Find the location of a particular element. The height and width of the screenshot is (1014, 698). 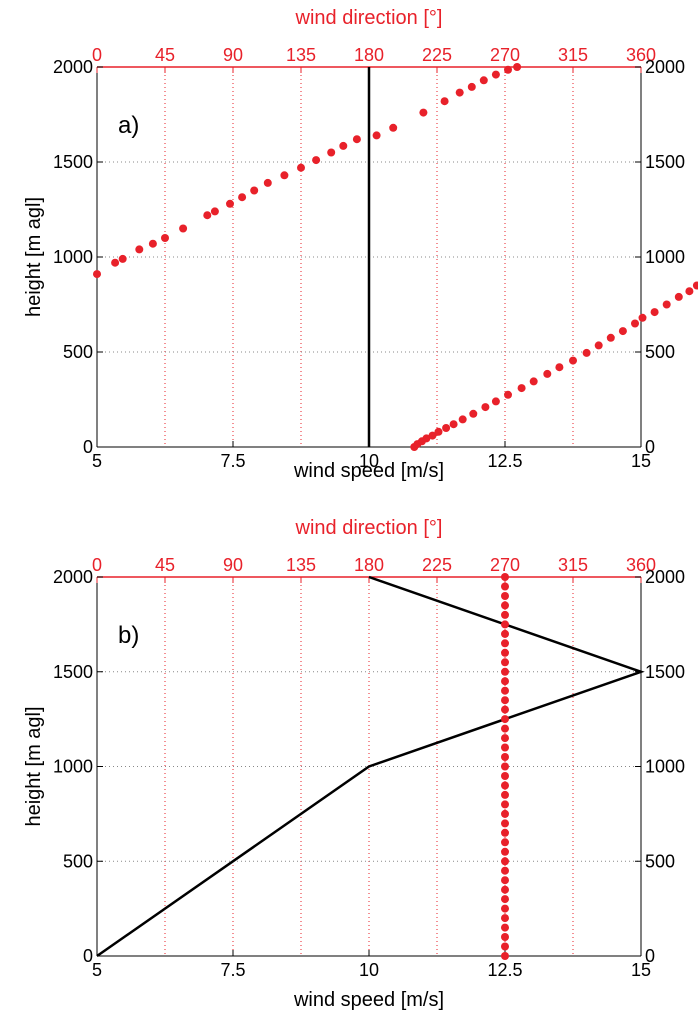

x-tick-label: 12.5 is located at coordinates (504, 461).